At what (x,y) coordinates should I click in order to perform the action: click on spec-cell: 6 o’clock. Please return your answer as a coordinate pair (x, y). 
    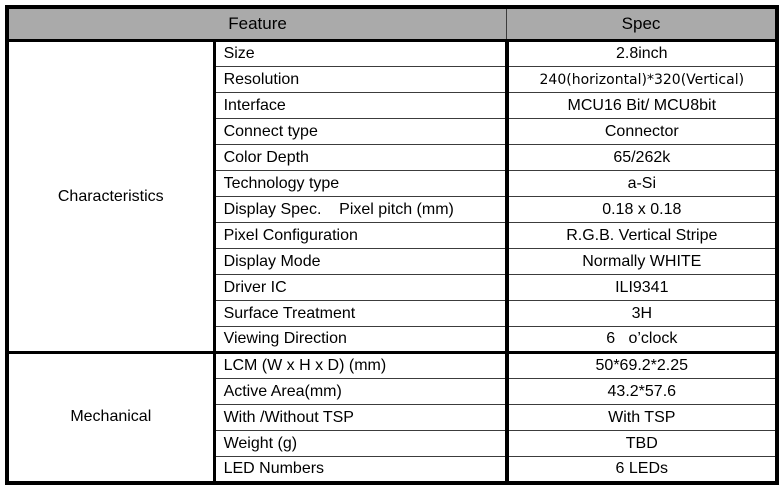
    Looking at the image, I should click on (642, 339).